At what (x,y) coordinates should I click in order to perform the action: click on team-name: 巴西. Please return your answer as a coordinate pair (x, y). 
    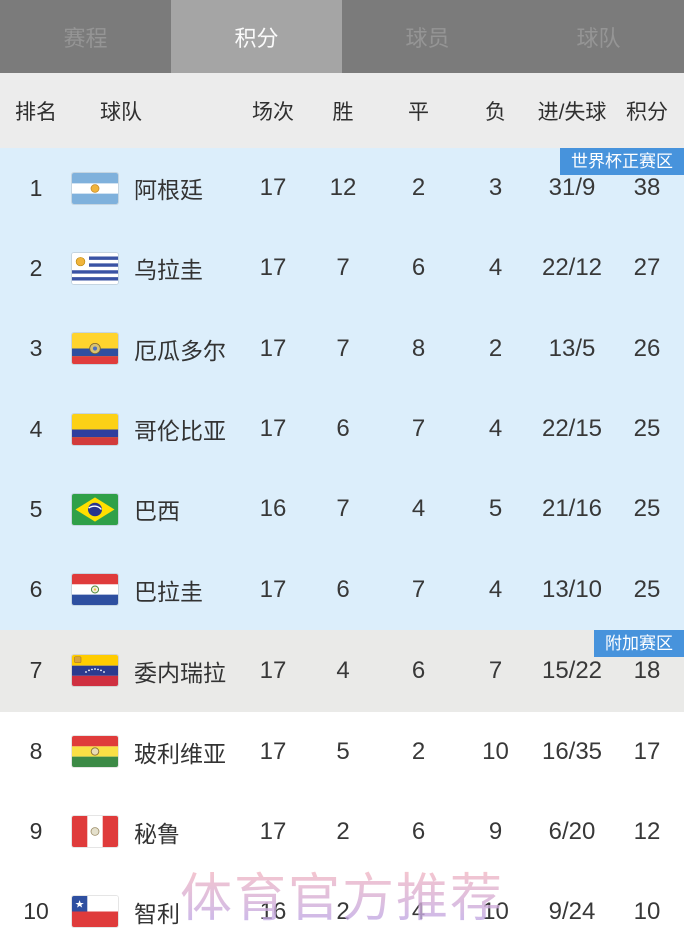
    Looking at the image, I should click on (157, 511).